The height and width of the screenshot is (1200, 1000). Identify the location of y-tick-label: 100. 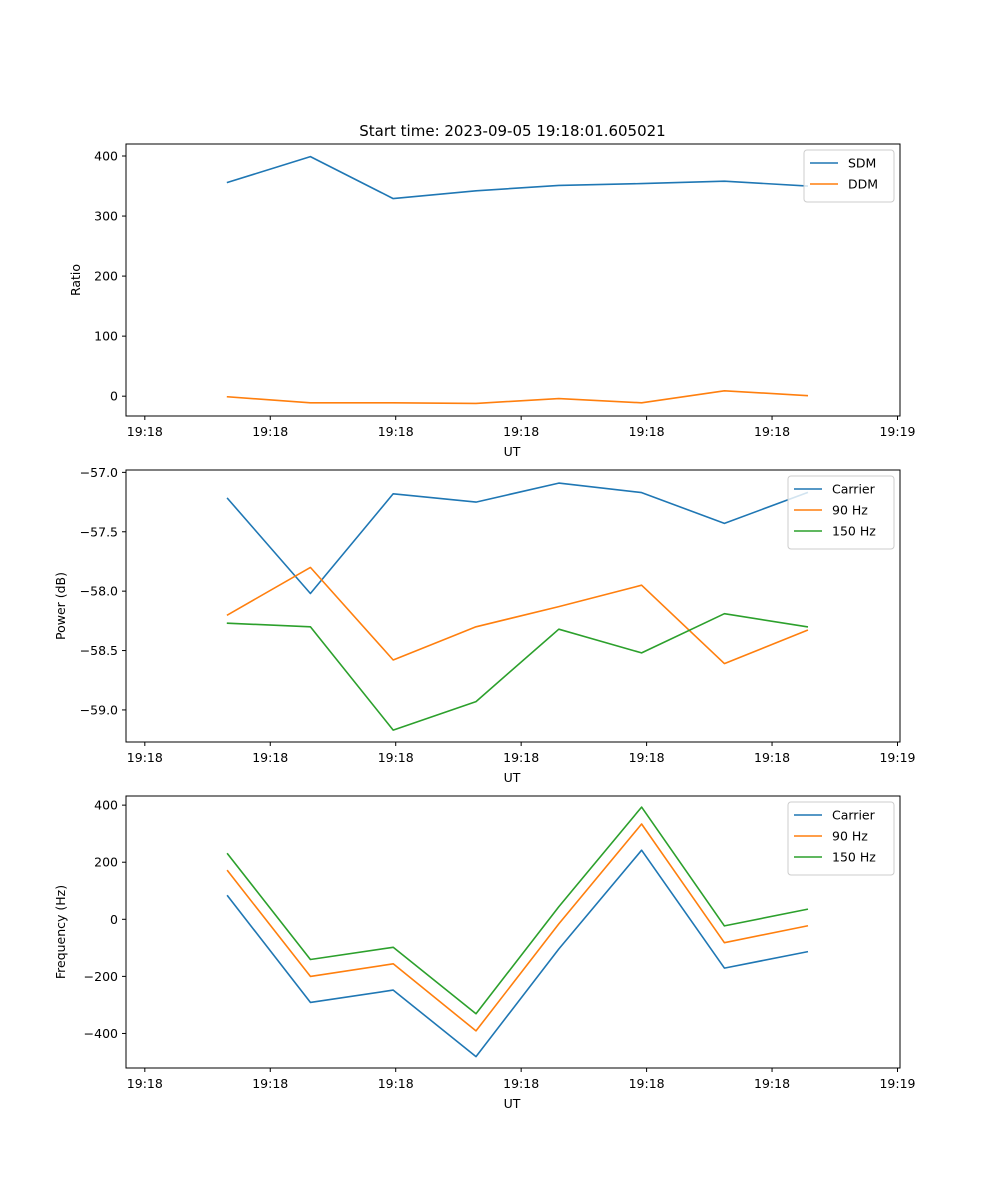
(106, 336).